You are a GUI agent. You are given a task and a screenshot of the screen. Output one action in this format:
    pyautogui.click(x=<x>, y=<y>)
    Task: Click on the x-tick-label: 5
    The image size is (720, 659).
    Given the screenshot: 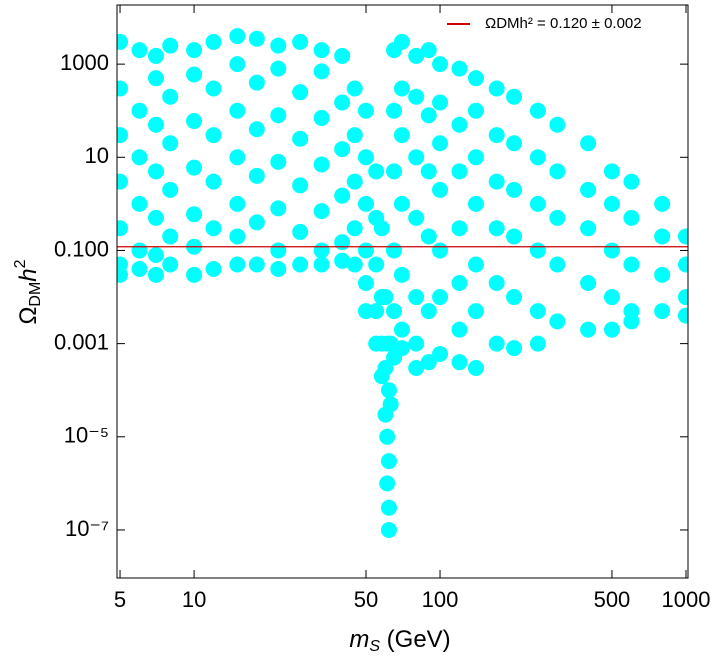 What is the action you would take?
    pyautogui.click(x=120, y=599)
    